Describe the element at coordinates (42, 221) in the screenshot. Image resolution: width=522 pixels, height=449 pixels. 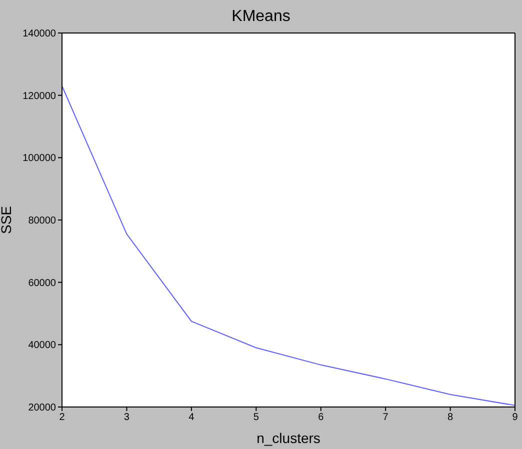
I see `y-tick-label: 80000` at that location.